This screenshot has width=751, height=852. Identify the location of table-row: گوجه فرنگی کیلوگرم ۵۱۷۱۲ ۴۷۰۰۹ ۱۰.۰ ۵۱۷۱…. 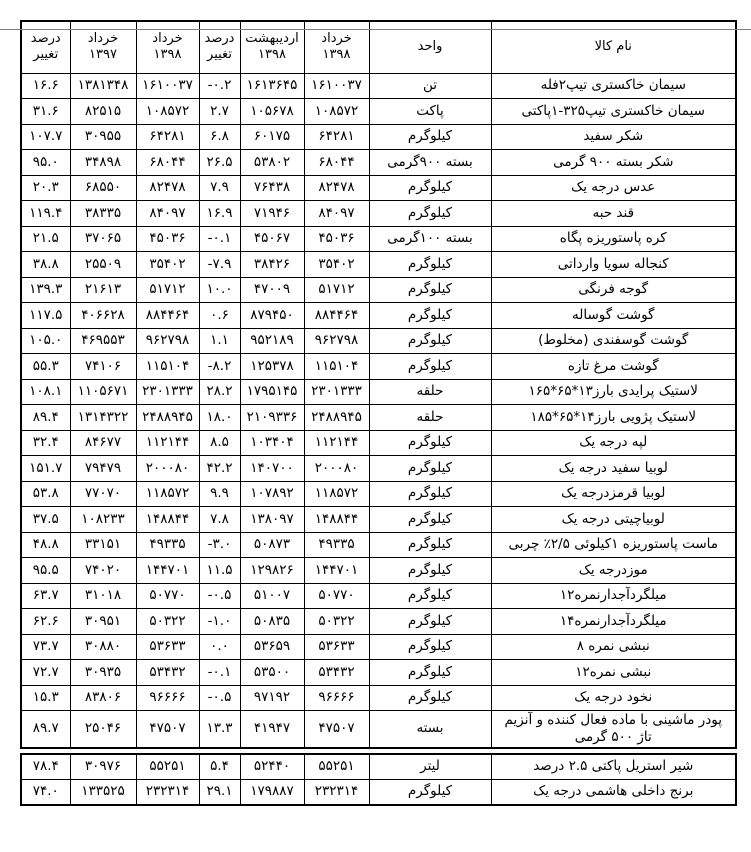
(378, 289).